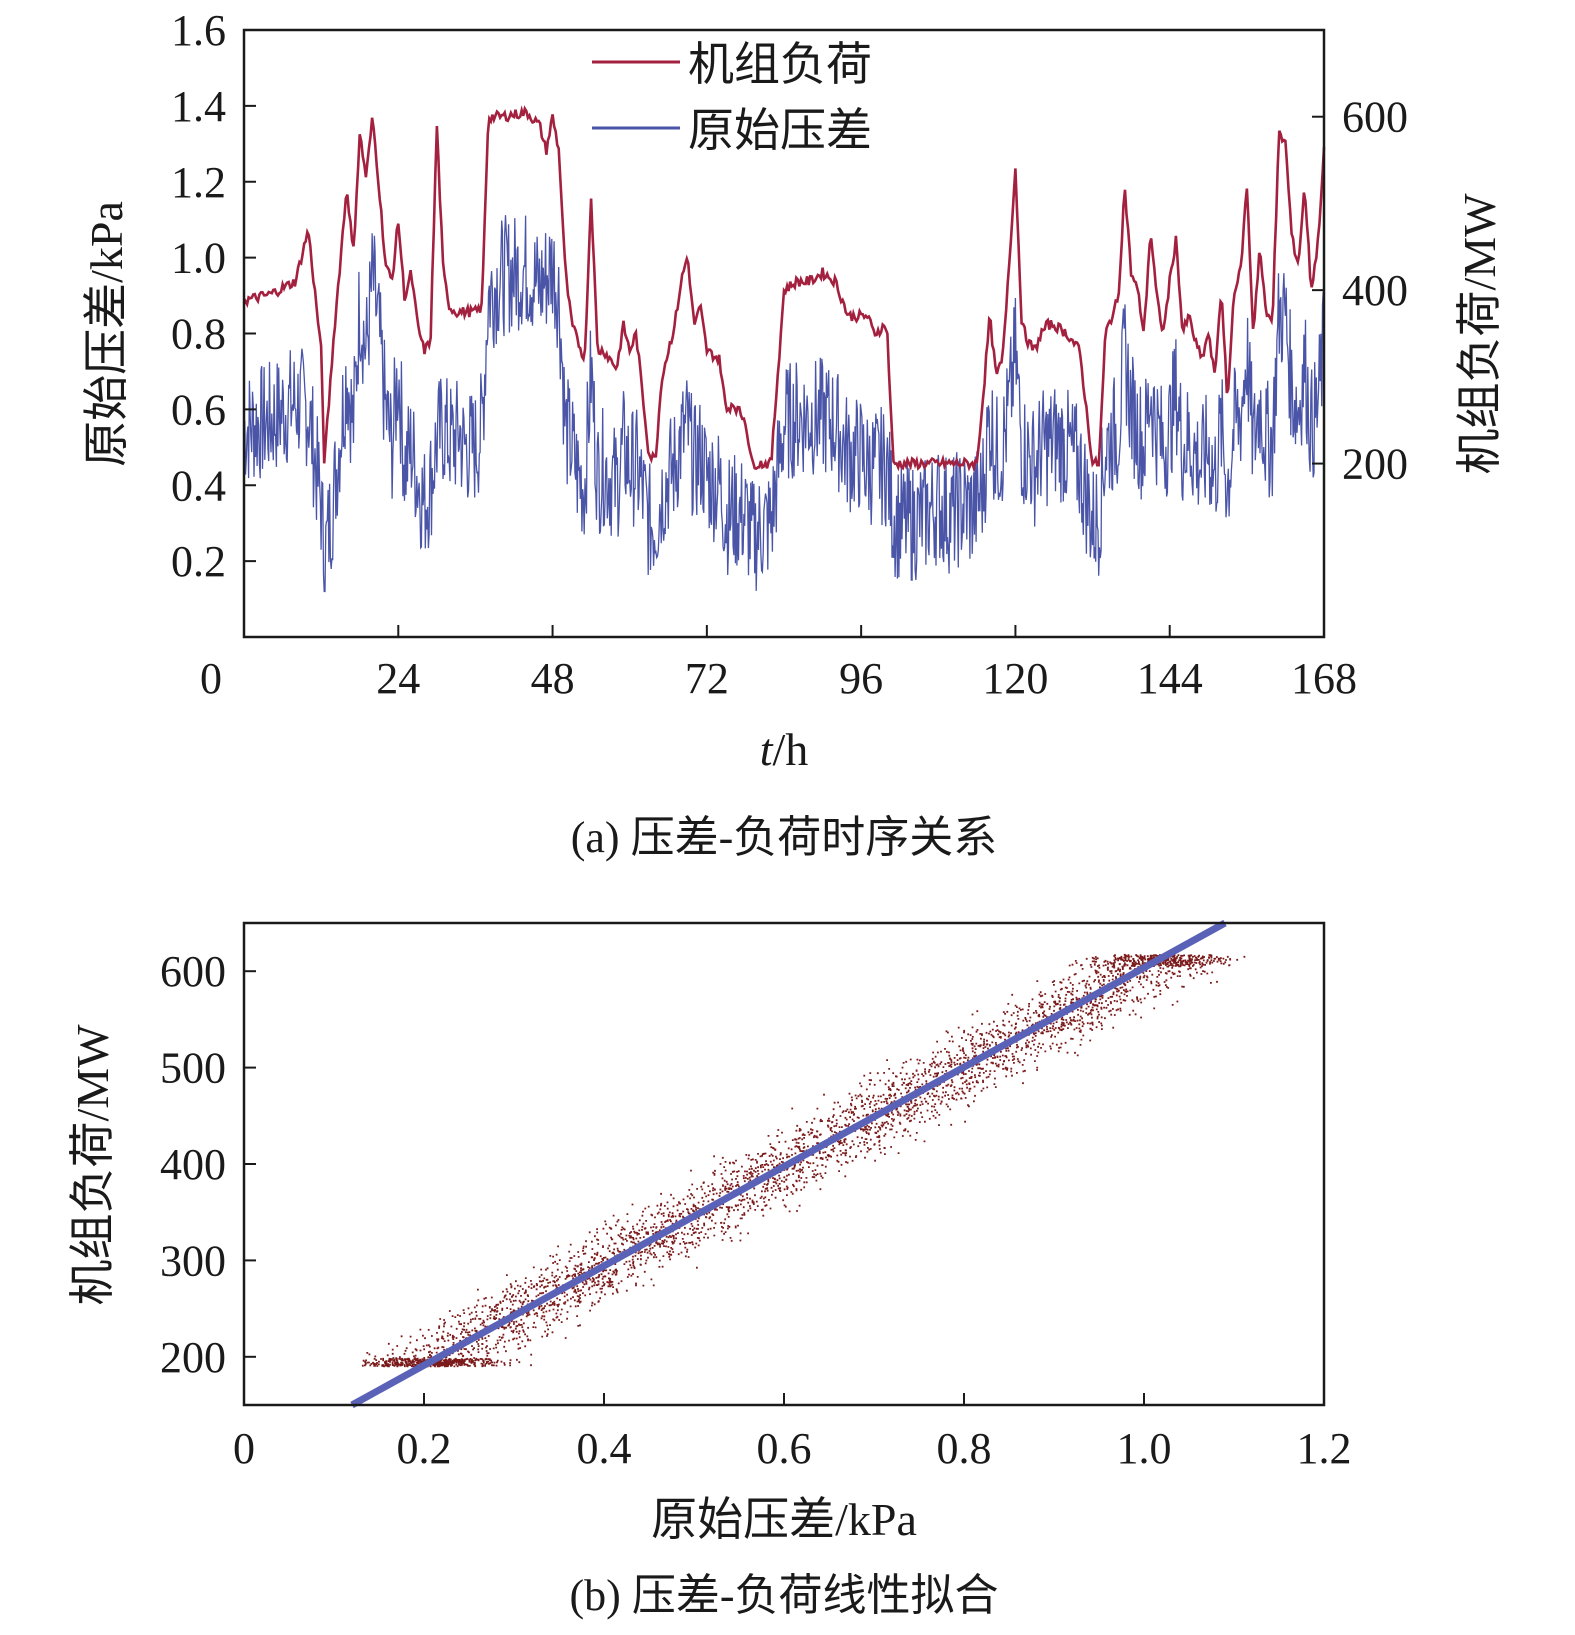 The height and width of the screenshot is (1635, 1575). Describe the element at coordinates (424, 1448) in the screenshot. I see `x-tick-label: 0.2` at that location.